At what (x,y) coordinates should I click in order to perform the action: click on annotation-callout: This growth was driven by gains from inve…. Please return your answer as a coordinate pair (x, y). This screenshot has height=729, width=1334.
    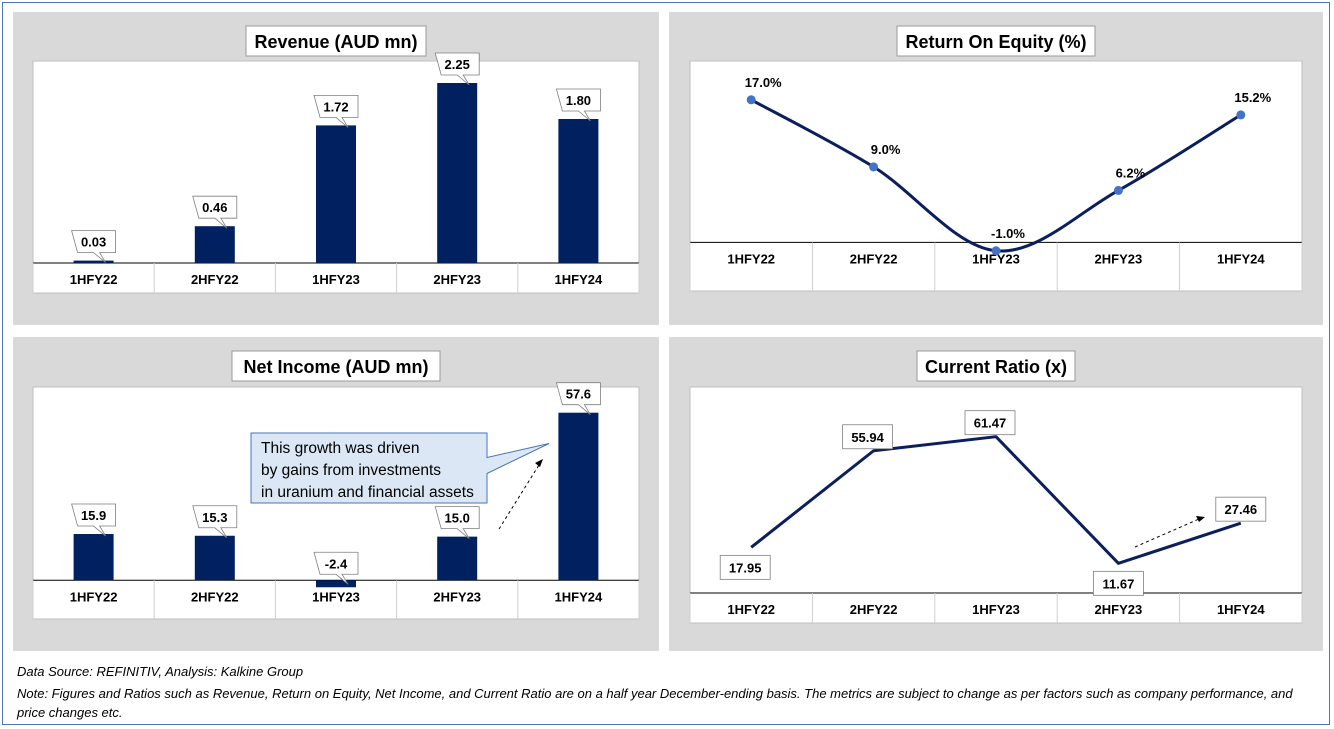
    Looking at the image, I should click on (400, 468).